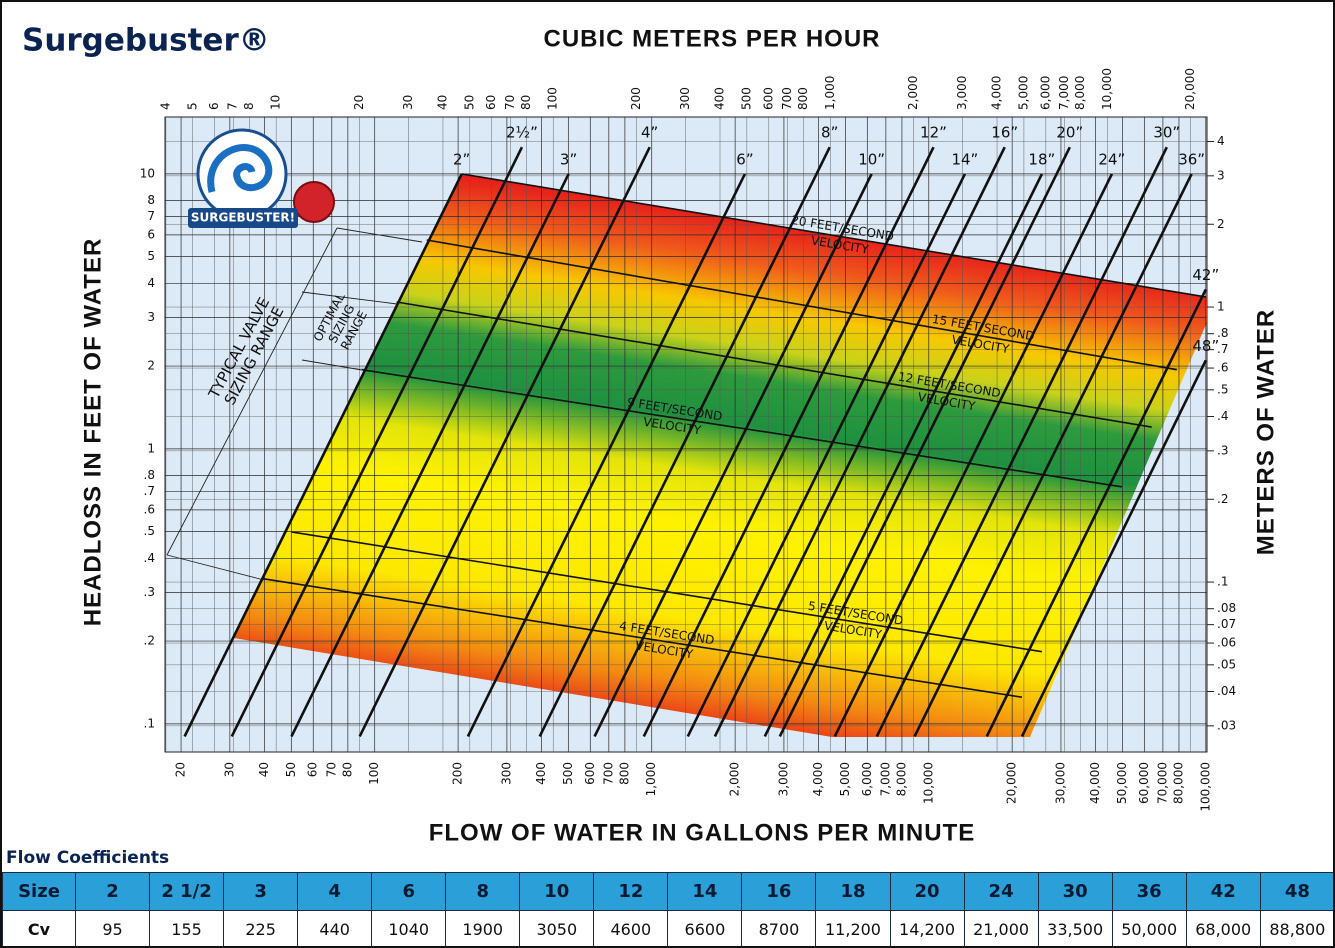 The height and width of the screenshot is (948, 1335). What do you see at coordinates (261, 891) in the screenshot?
I see `header-cell: 3` at bounding box center [261, 891].